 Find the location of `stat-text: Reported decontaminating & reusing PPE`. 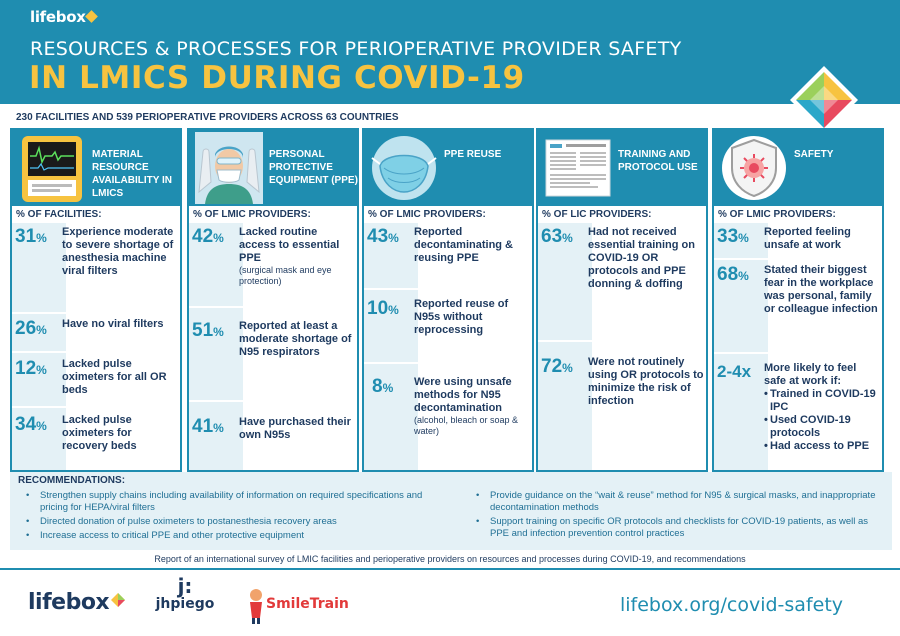

stat-text: Reported decontaminating & reusing PPE is located at coordinates (464, 245).